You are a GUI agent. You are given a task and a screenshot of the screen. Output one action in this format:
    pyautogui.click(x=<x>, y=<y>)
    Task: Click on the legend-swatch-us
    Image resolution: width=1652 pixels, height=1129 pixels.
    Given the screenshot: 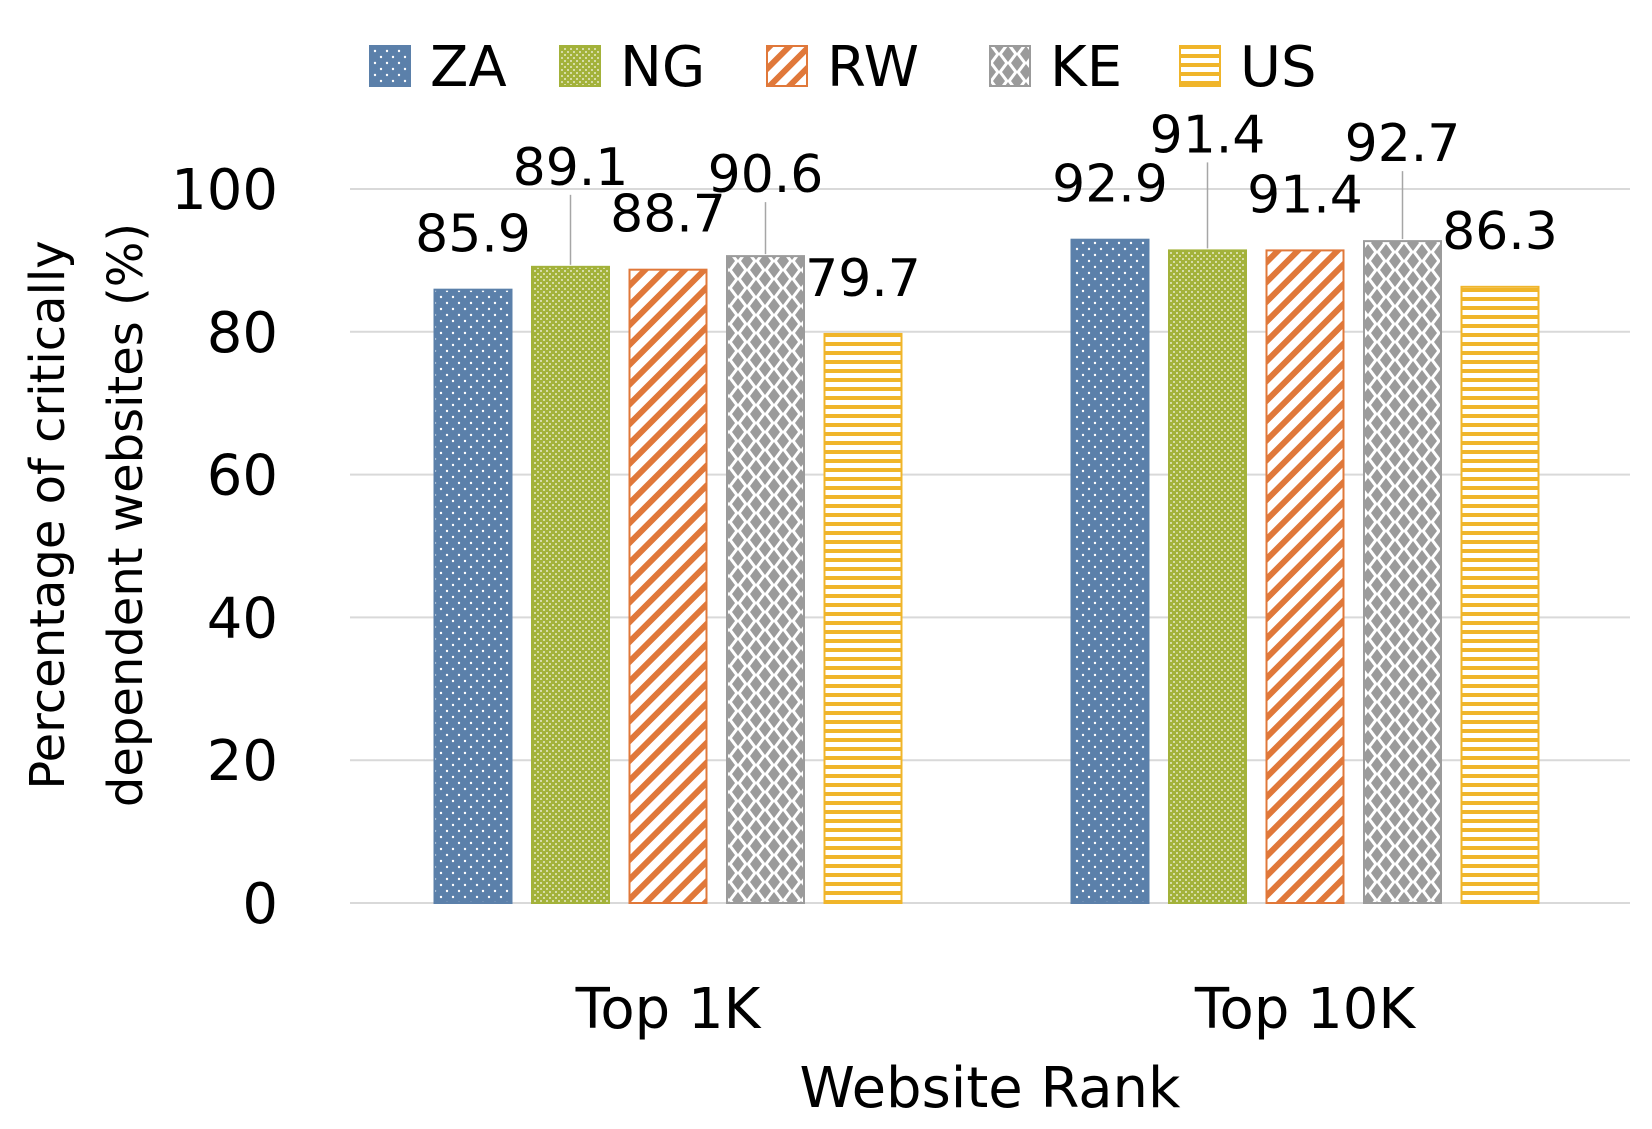 What is the action you would take?
    pyautogui.click(x=1200, y=66)
    